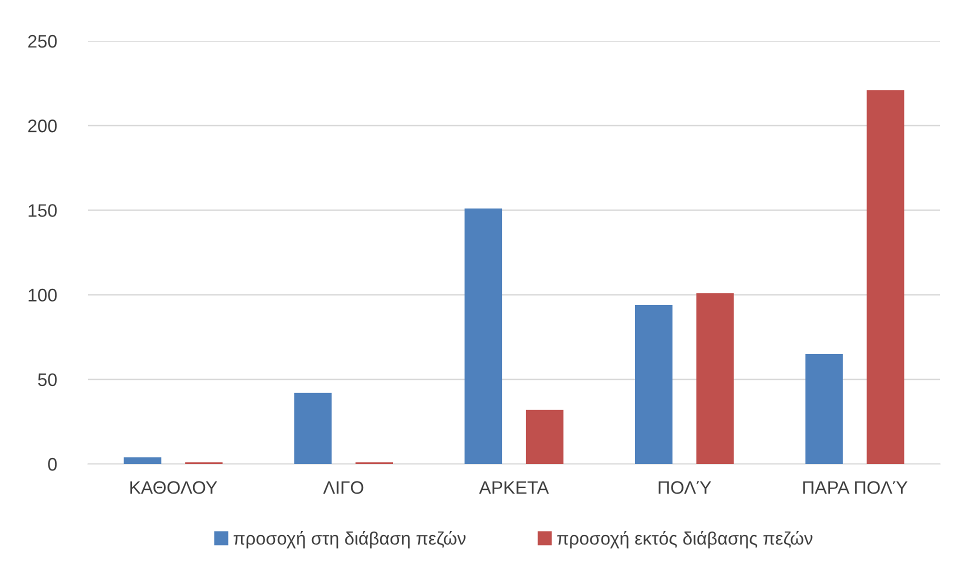  I want to click on y-tick-label: 200, so click(42, 126).